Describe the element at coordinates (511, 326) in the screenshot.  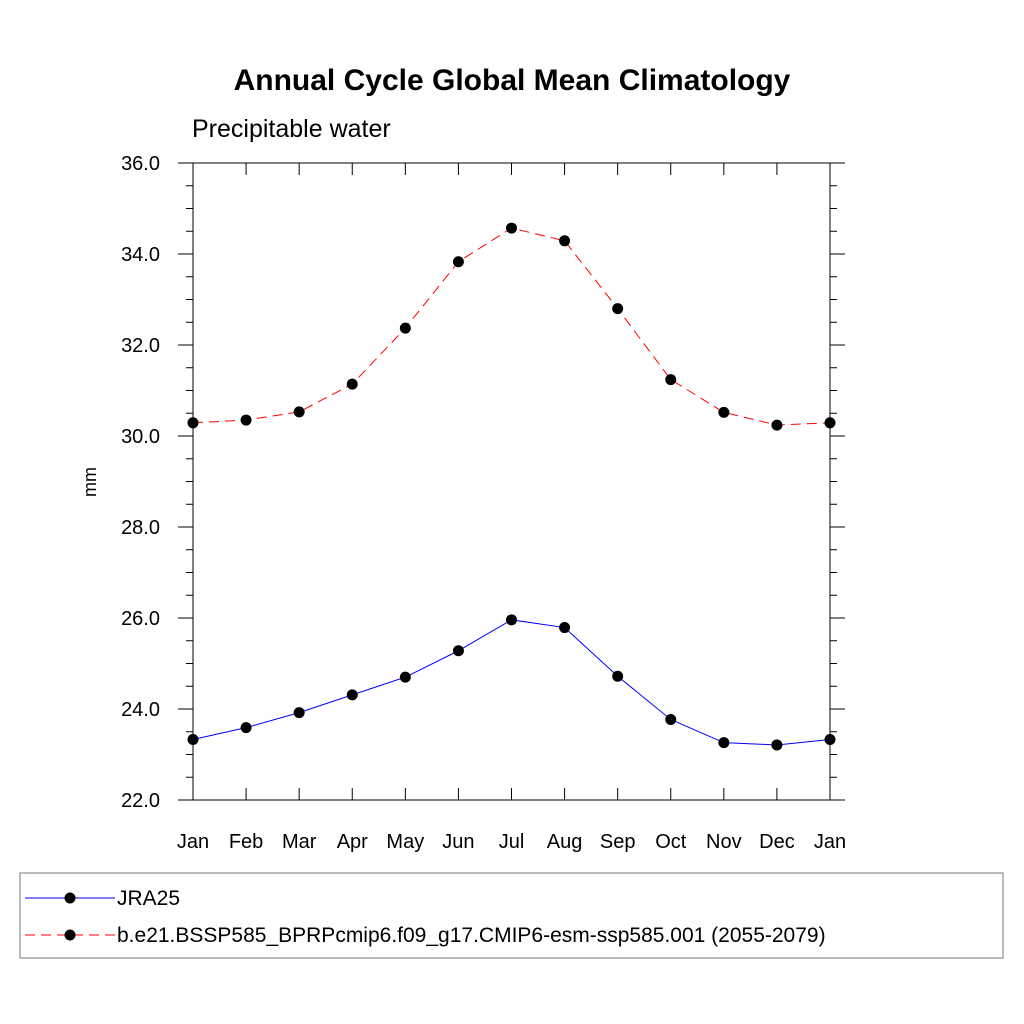
I see `series-2-line` at that location.